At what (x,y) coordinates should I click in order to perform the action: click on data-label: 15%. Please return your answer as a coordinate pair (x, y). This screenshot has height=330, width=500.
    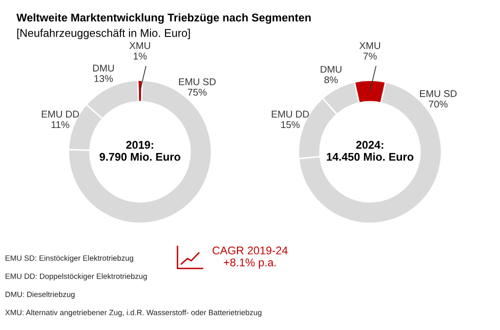
    Looking at the image, I should click on (290, 124).